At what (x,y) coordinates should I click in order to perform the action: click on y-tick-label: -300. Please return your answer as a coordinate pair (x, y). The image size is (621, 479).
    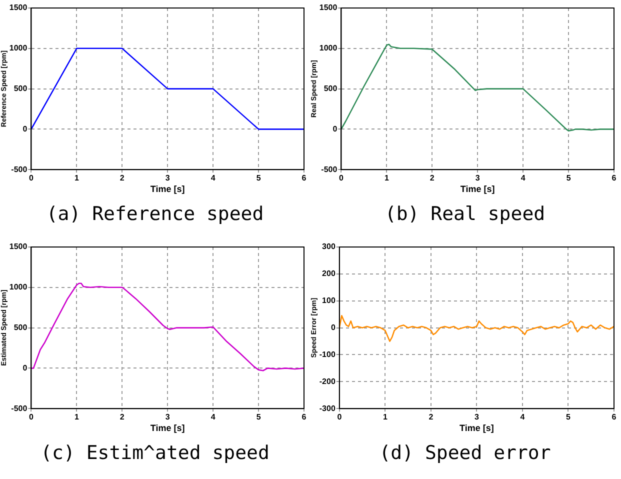
    Looking at the image, I should click on (327, 408).